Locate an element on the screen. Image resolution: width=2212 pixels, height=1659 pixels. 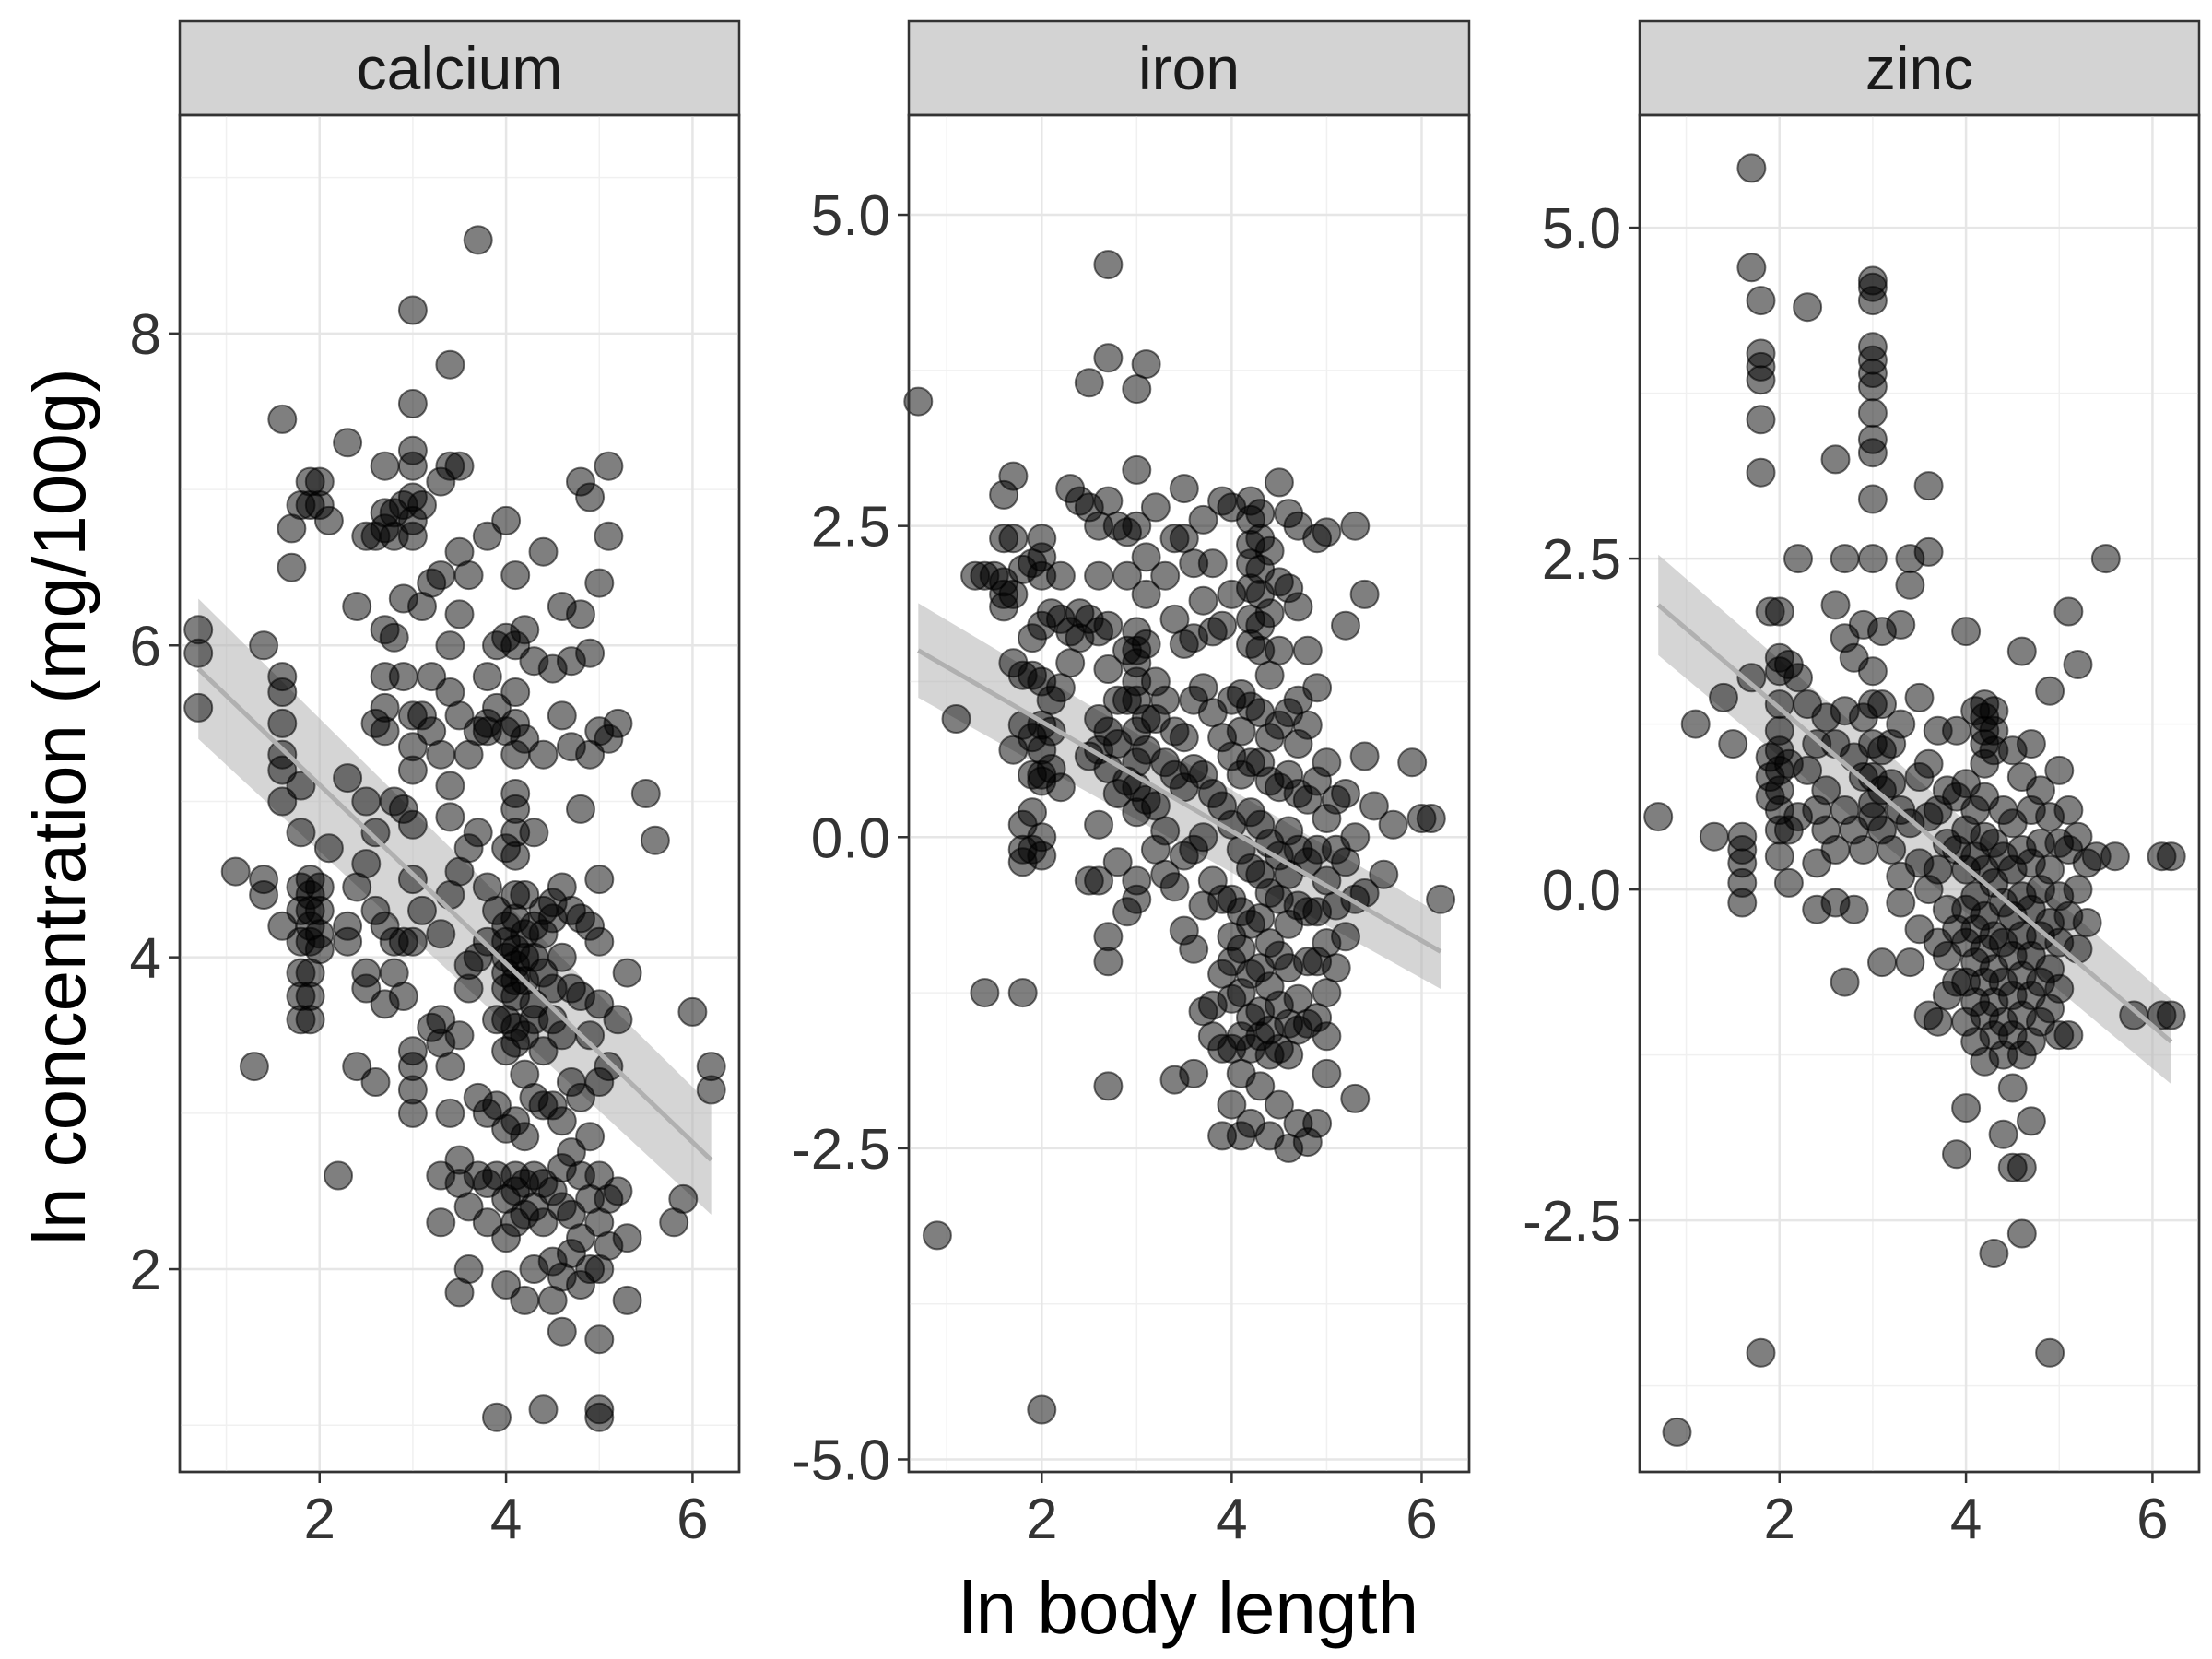
y-tick-label: 2.5 is located at coordinates (1581, 560).